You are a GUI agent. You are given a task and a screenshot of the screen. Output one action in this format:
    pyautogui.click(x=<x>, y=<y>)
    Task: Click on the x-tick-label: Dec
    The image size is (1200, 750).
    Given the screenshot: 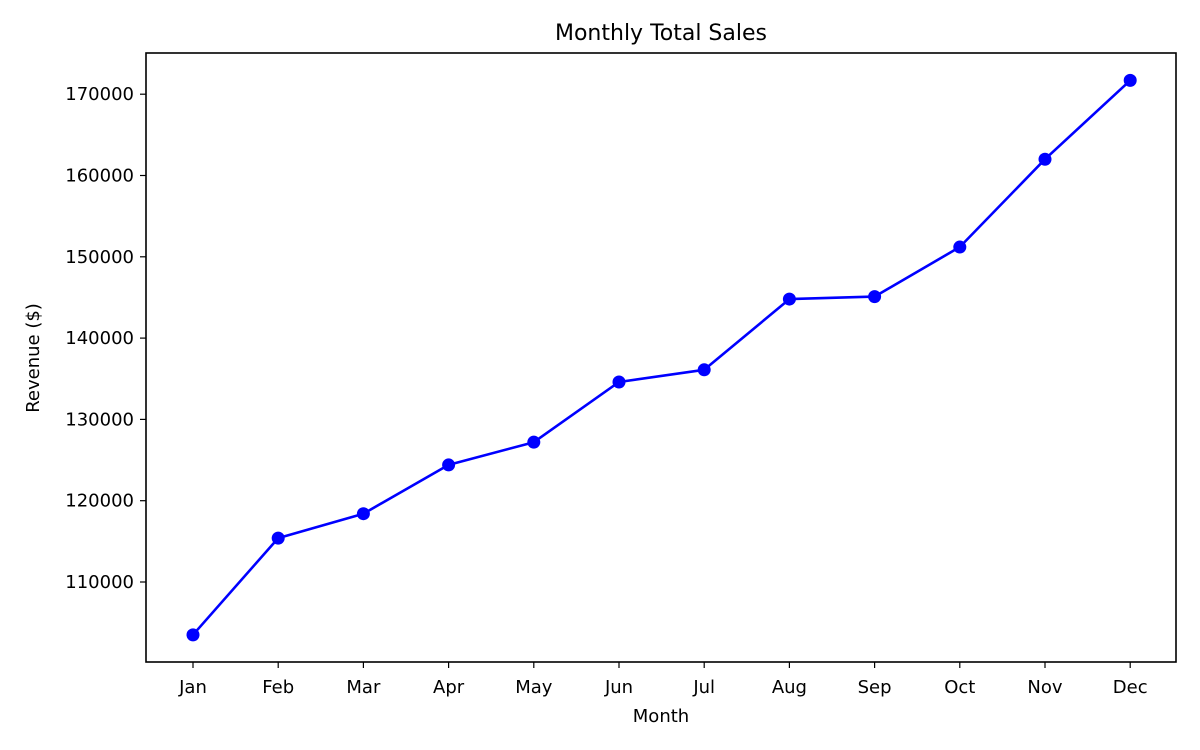 What is the action you would take?
    pyautogui.click(x=1130, y=687)
    